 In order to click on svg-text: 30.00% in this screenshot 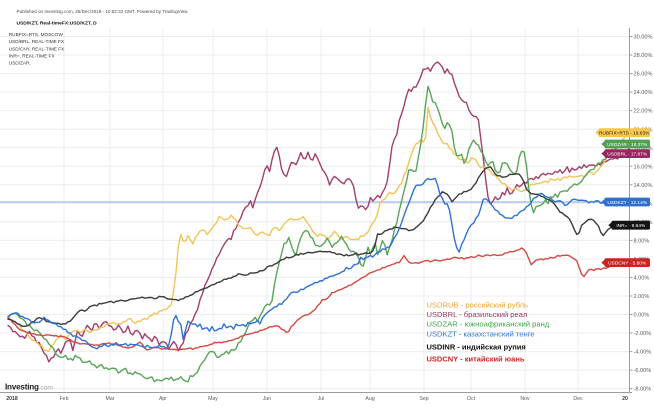, I will do `click(643, 38)`.